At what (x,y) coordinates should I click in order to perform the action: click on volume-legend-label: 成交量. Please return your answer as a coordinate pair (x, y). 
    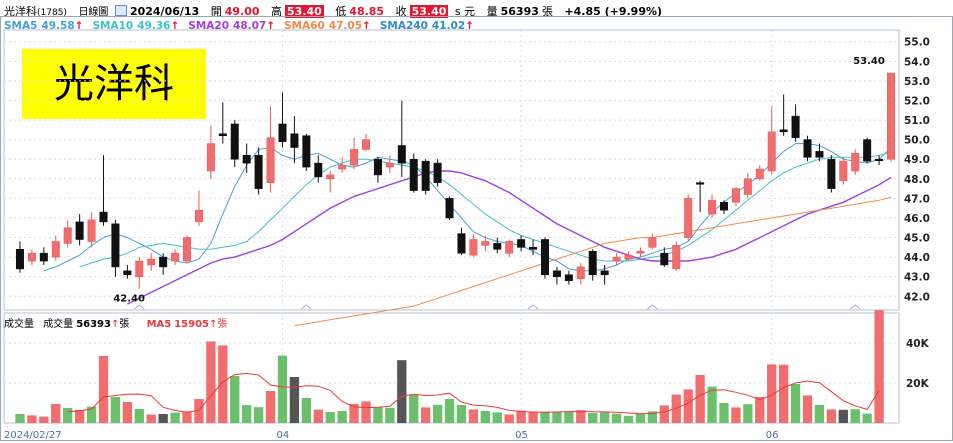
    Looking at the image, I should click on (58, 324).